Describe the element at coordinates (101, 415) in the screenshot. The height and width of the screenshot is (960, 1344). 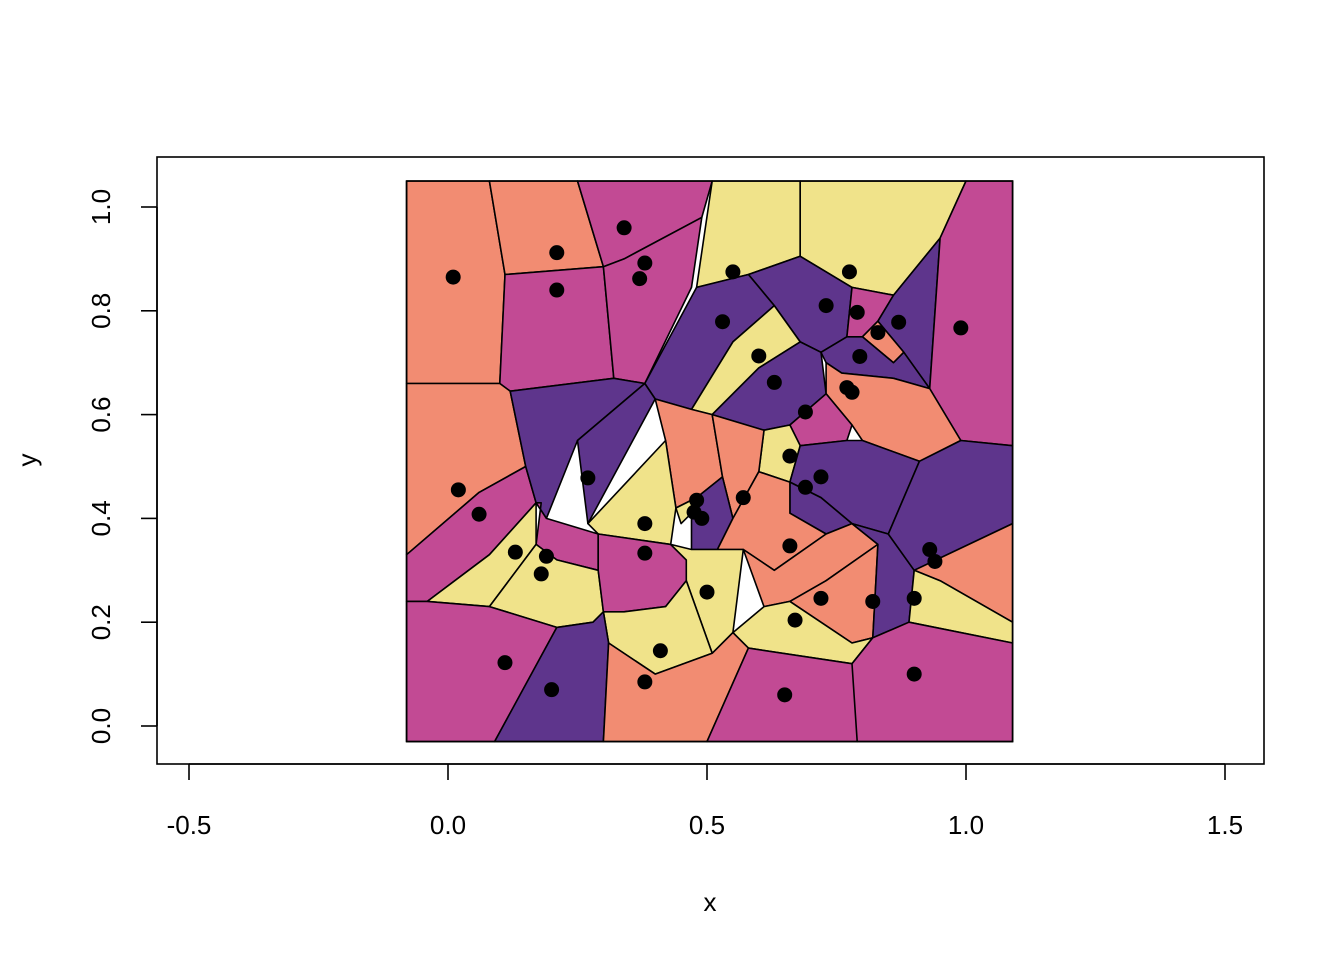
I see `y-tick-label: 0.6` at that location.